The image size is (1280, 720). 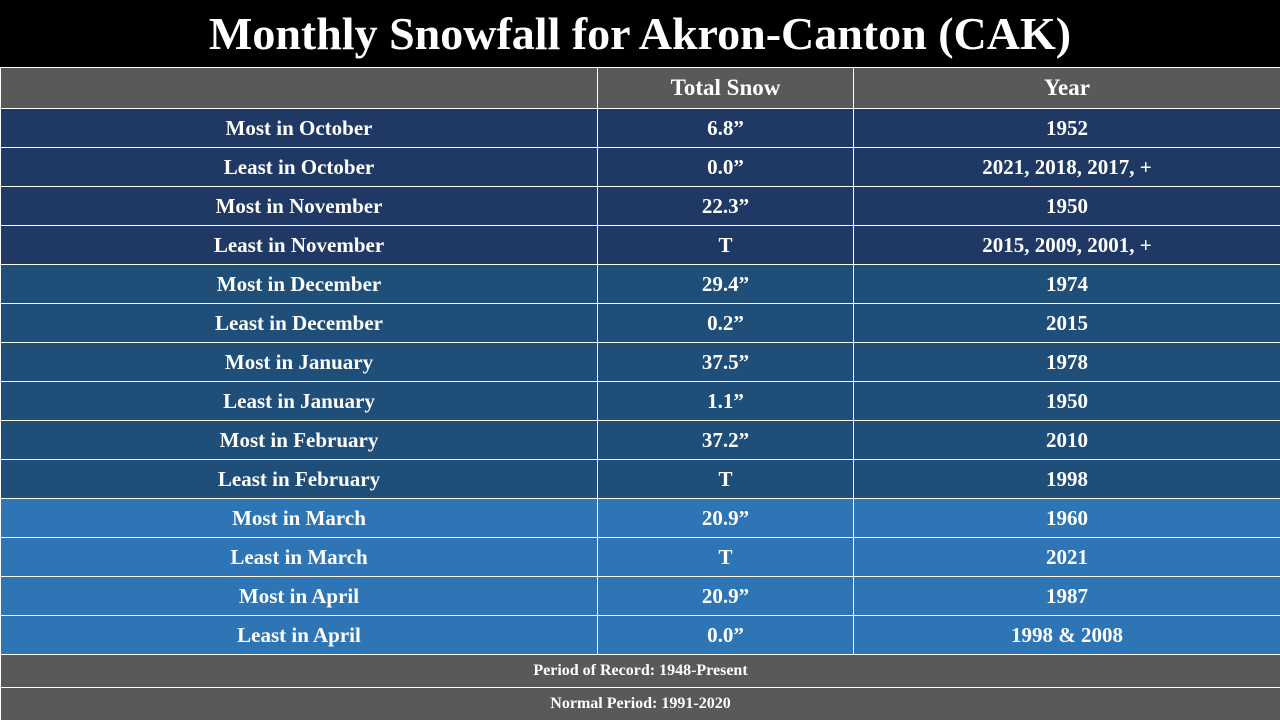 What do you see at coordinates (1066, 518) in the screenshot?
I see `row-year: 1960` at bounding box center [1066, 518].